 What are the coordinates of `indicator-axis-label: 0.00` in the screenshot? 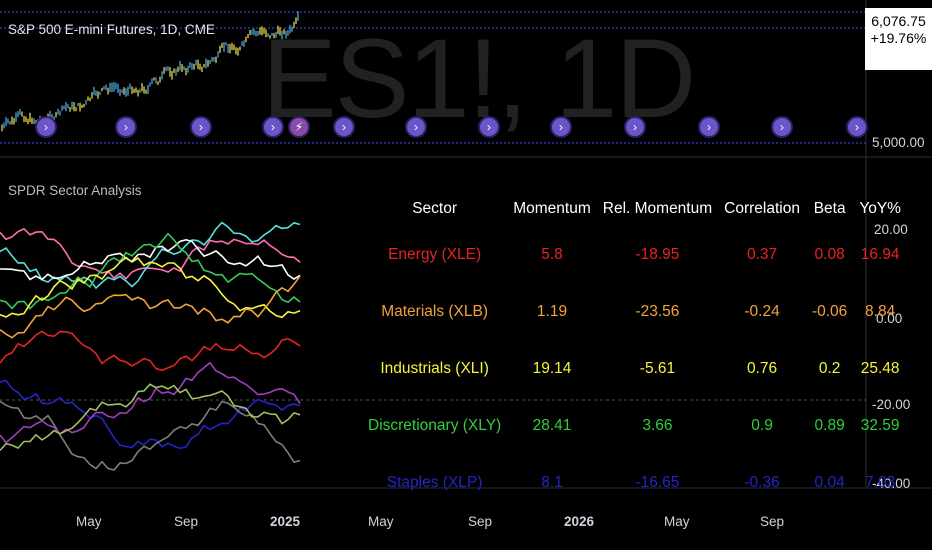 It's located at (889, 318).